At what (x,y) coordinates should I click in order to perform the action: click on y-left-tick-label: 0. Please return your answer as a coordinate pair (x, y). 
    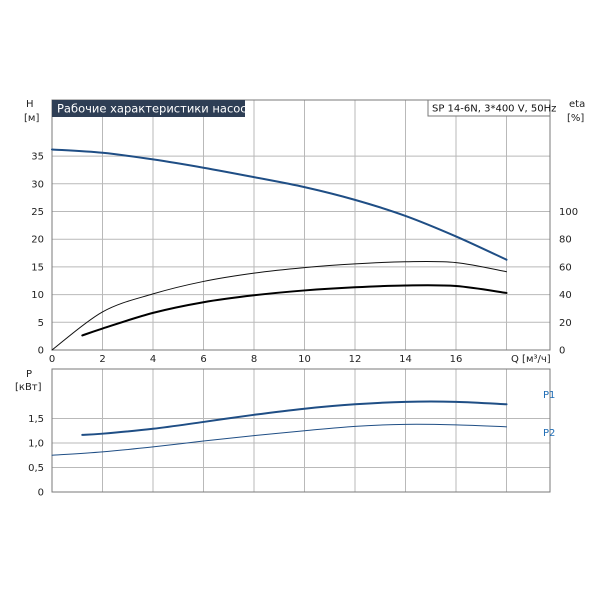
    Looking at the image, I should click on (41, 351).